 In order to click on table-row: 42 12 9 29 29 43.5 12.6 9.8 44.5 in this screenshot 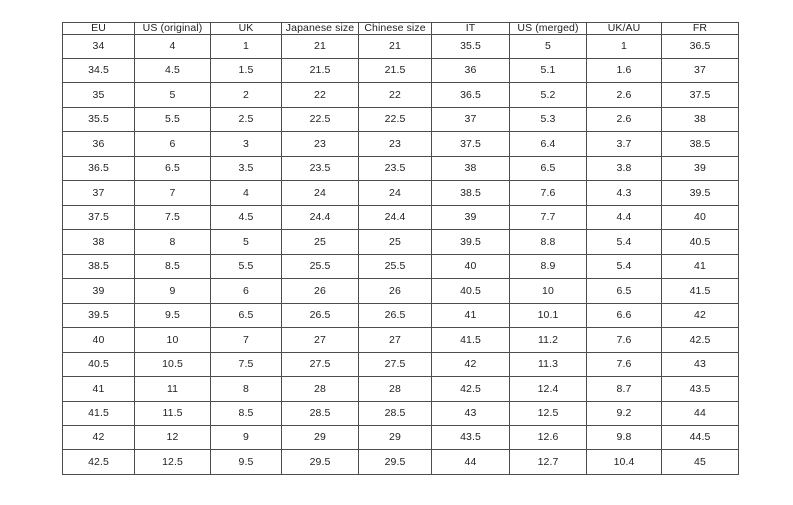, I will do `click(400, 437)`.